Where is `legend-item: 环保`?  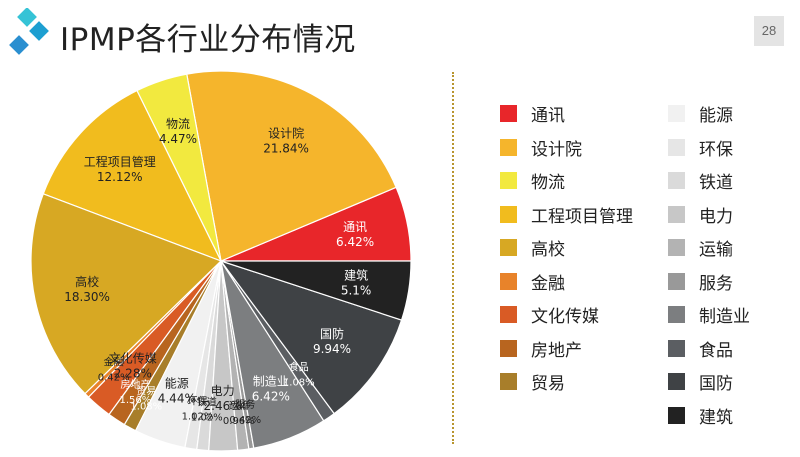
legend-item: 环保 is located at coordinates (709, 148).